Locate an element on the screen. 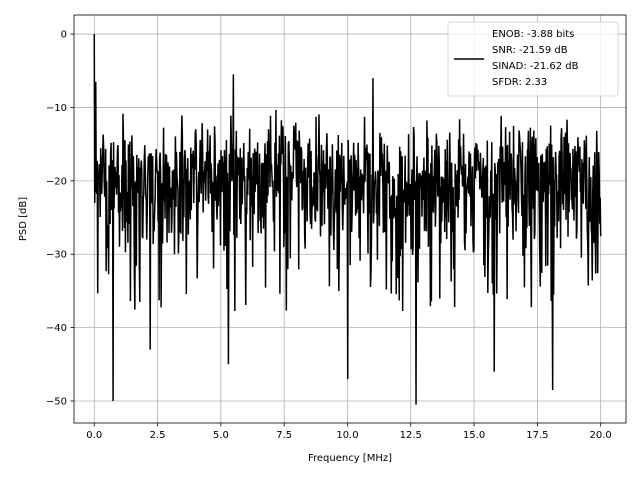 The width and height of the screenshot is (640, 480). legend-line-3: SINAD: -21.62 dB is located at coordinates (535, 66).